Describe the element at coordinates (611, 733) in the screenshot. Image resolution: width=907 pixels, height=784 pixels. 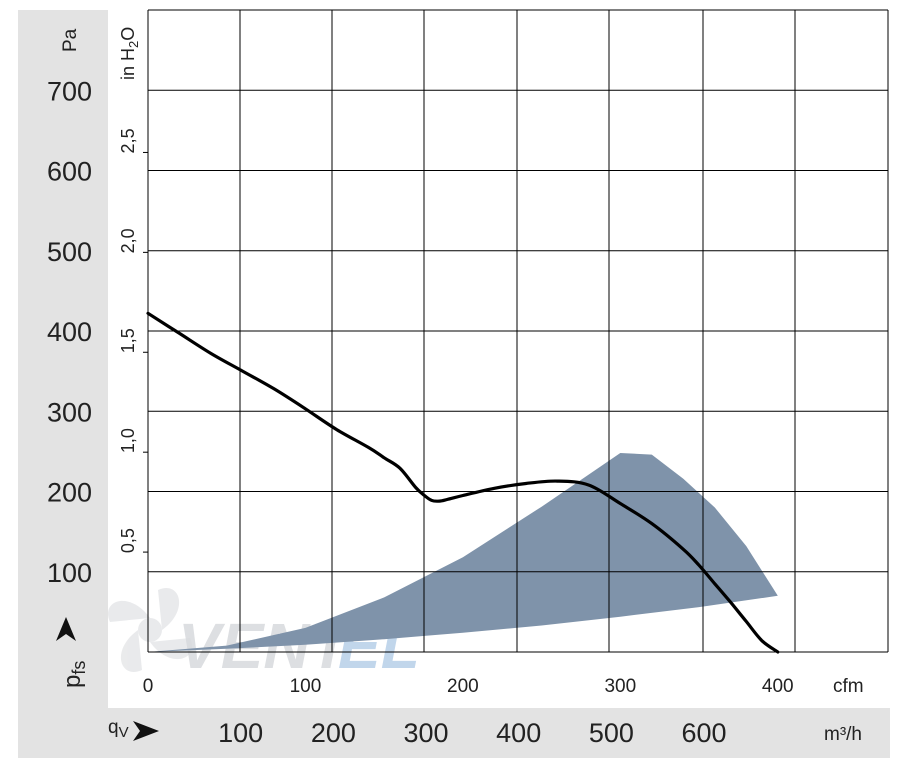
I see `x-tick-m3h: 500` at that location.